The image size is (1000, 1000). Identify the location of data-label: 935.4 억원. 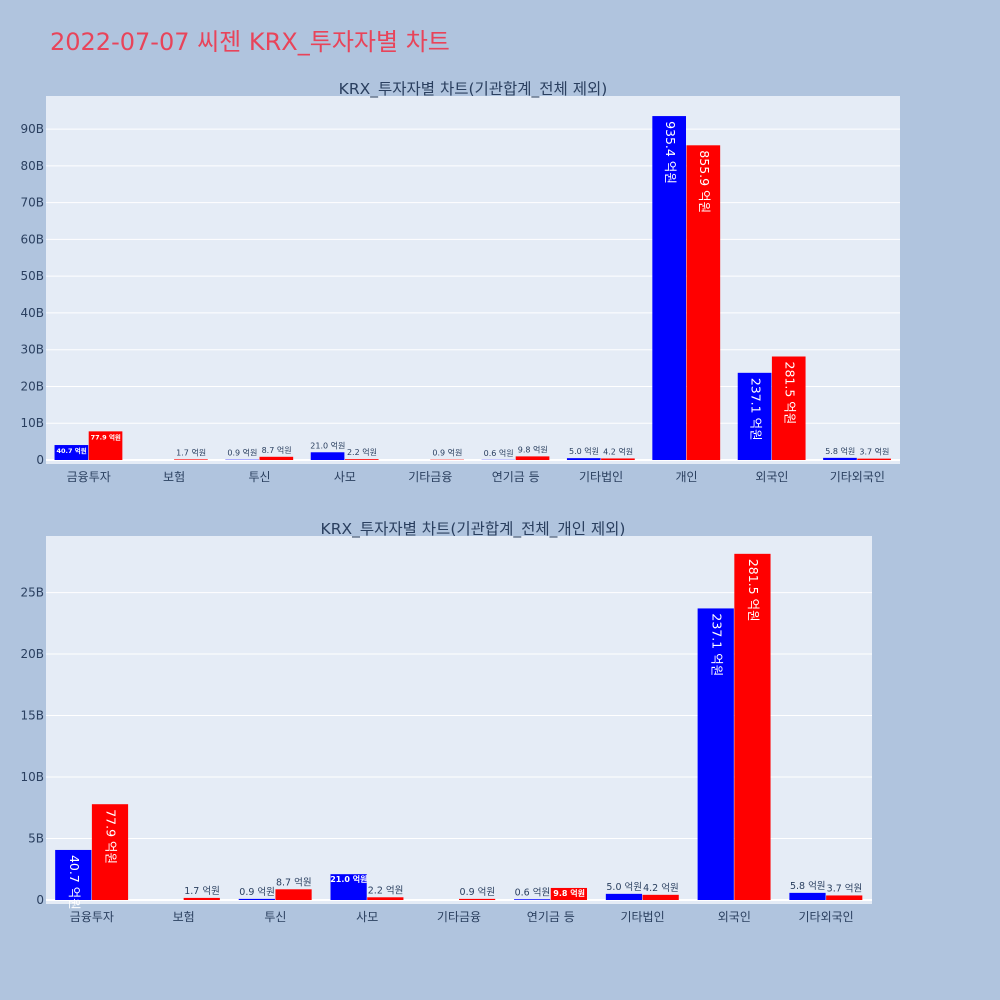
(670, 152).